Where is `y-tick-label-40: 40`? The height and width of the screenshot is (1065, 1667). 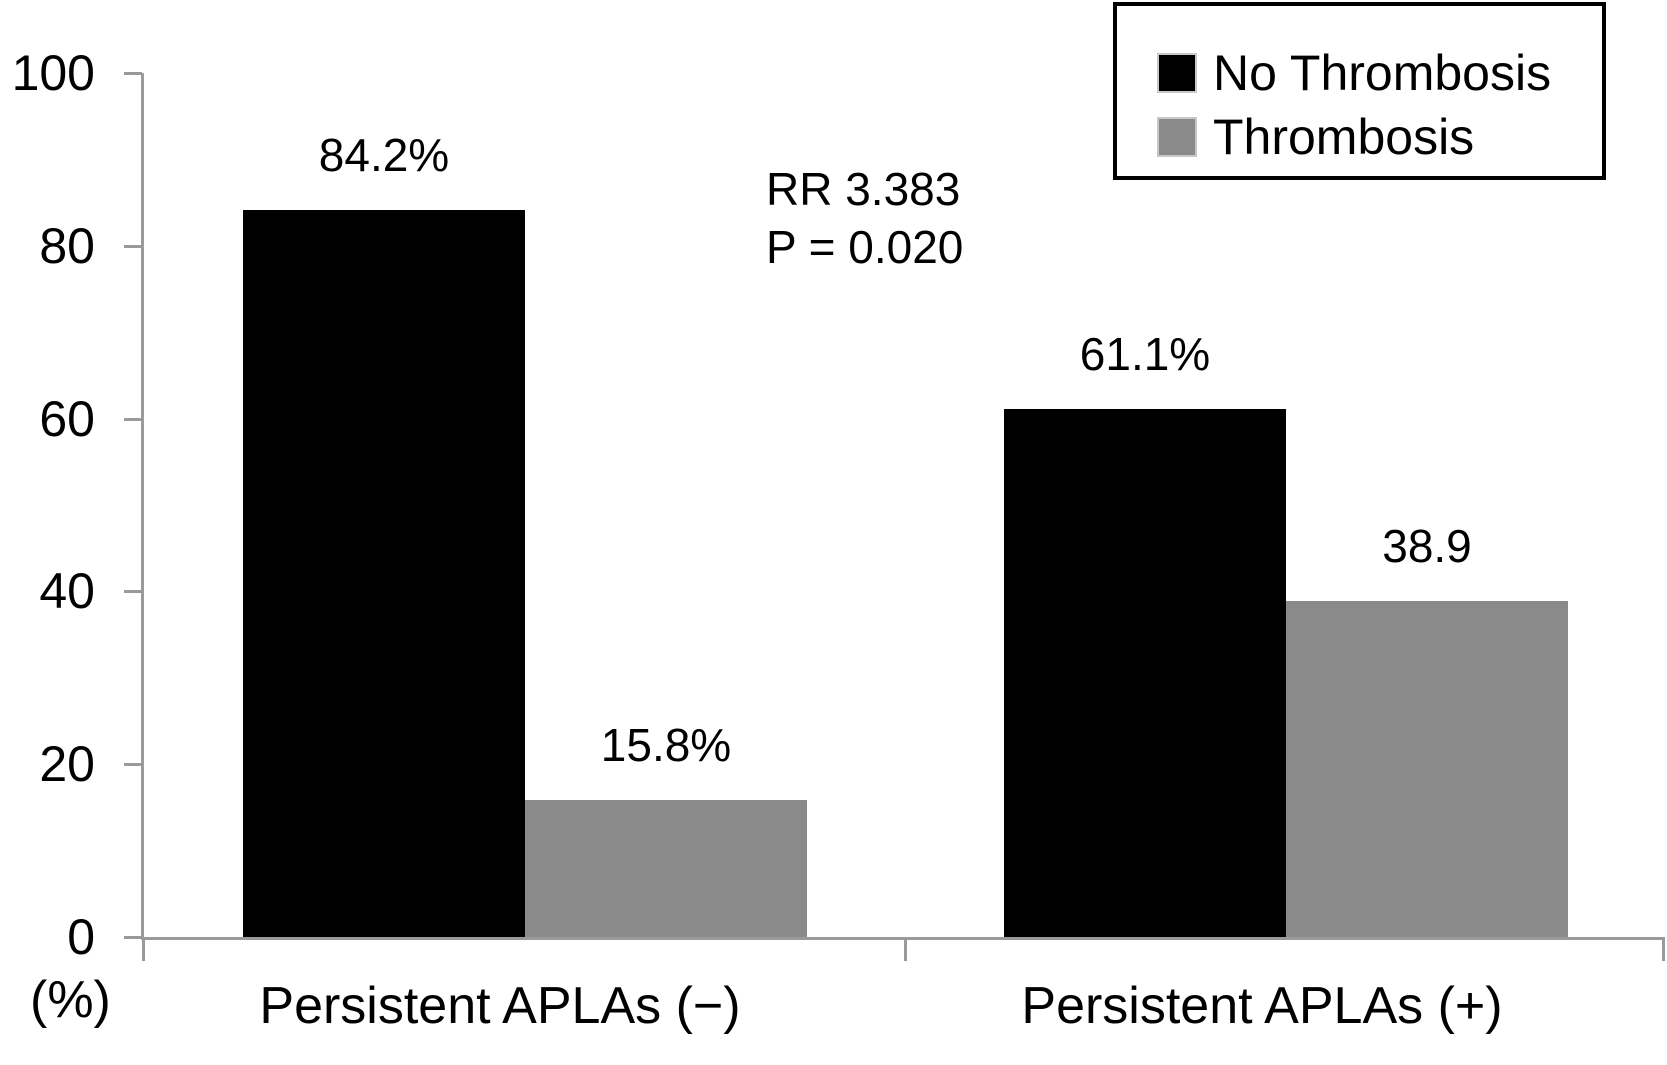
y-tick-label-40: 40 is located at coordinates (67, 591).